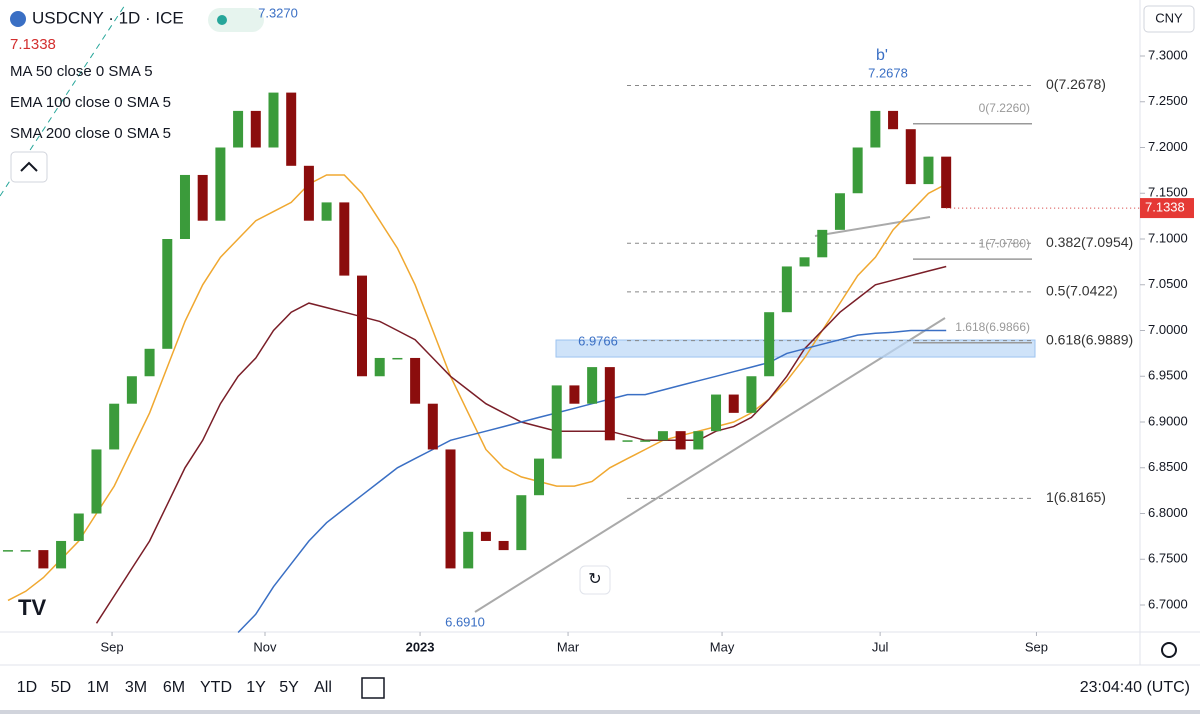 The image size is (1200, 721). What do you see at coordinates (1168, 512) in the screenshot?
I see `y-tick-label: 6.8000` at bounding box center [1168, 512].